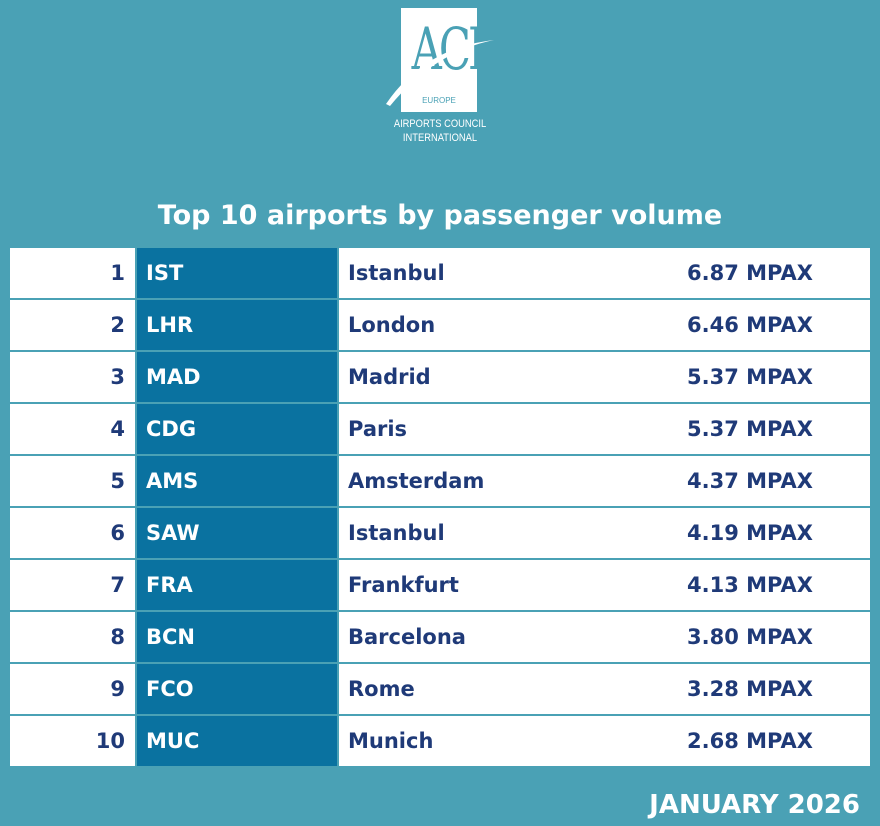 The width and height of the screenshot is (880, 826). Describe the element at coordinates (237, 585) in the screenshot. I see `airport-code-cell: FRA` at that location.